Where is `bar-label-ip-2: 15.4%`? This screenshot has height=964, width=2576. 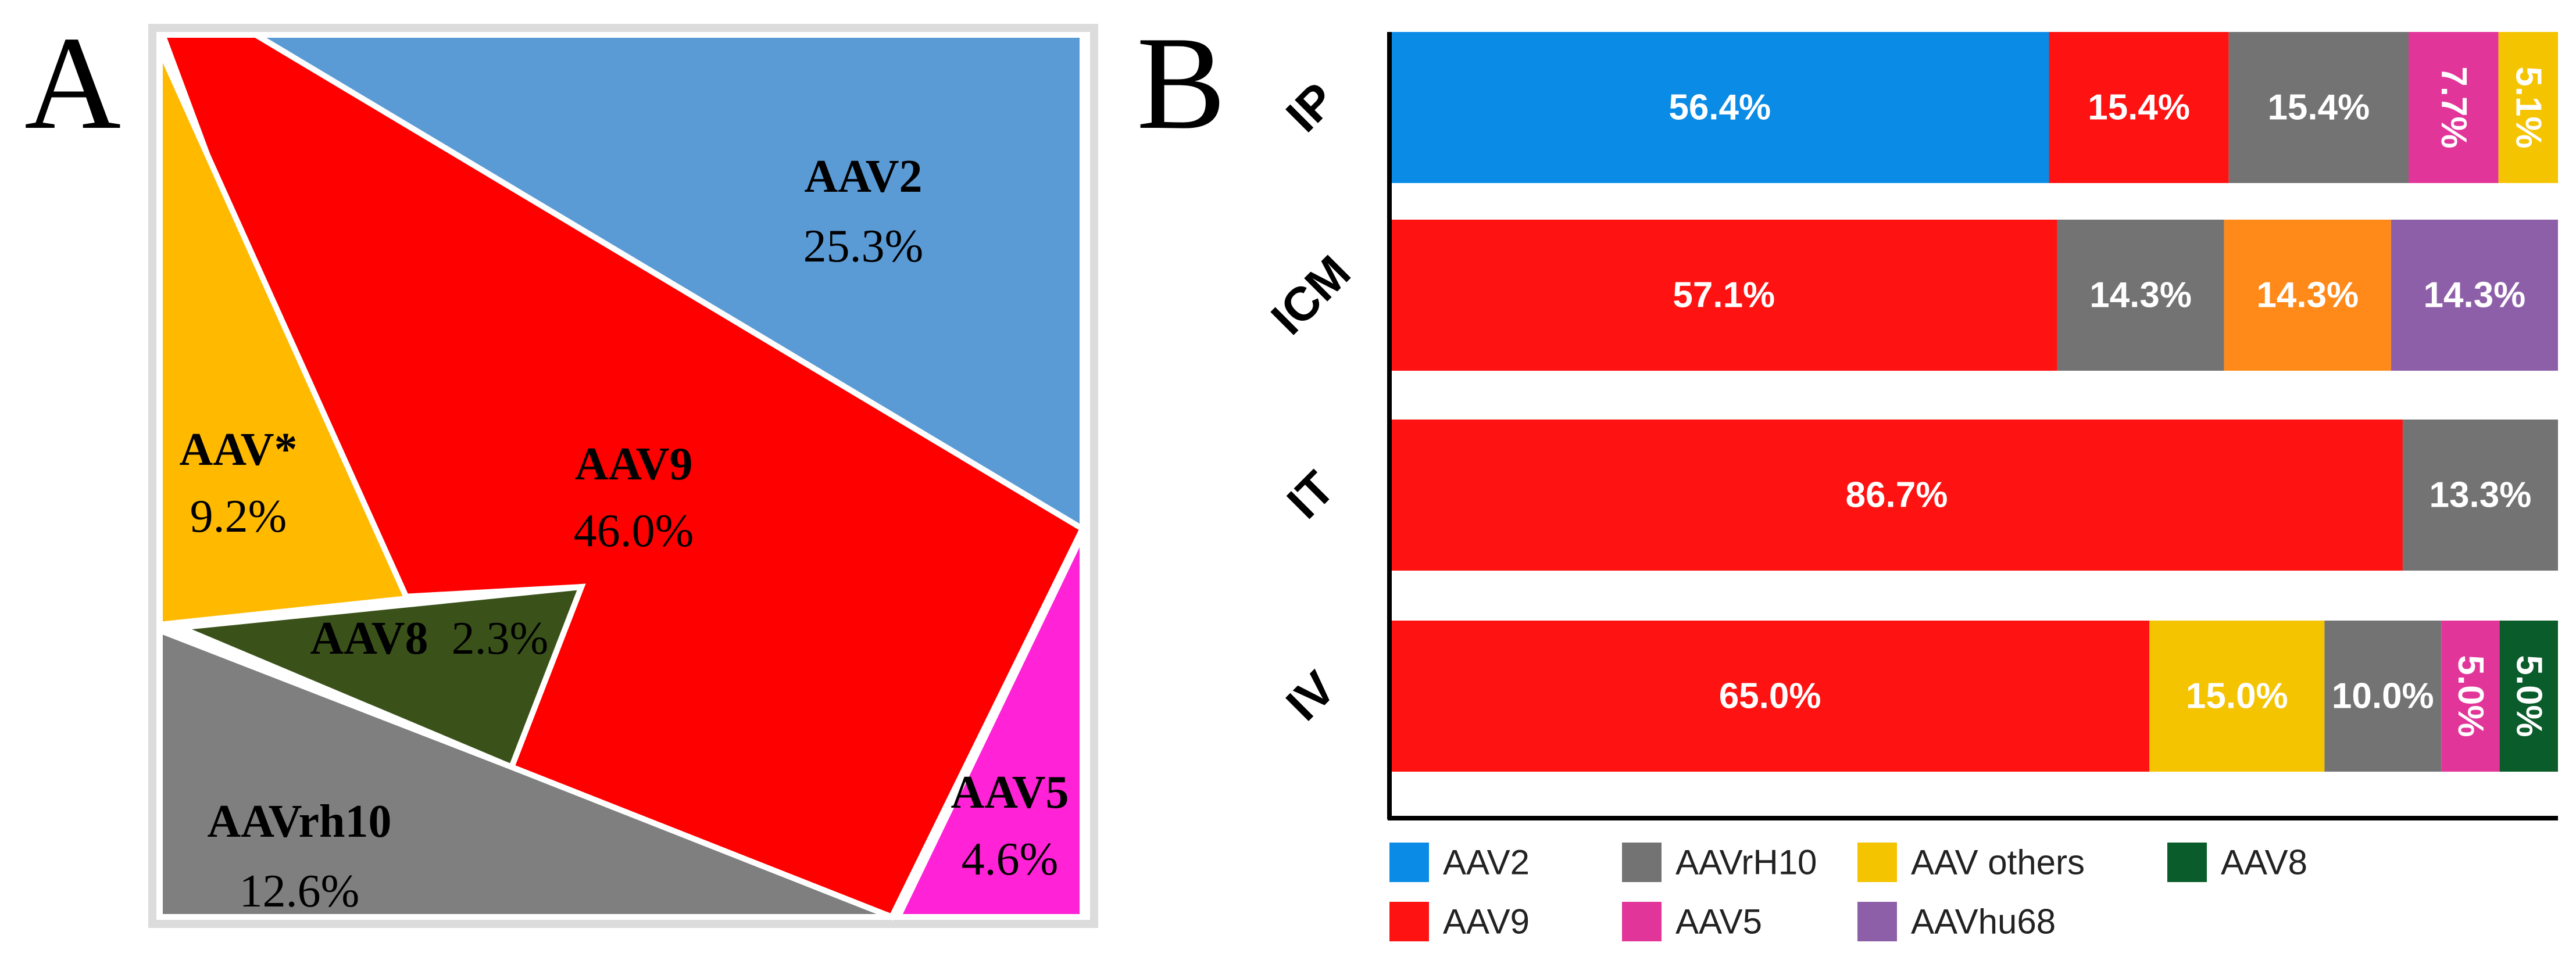 bar-label-ip-2: 15.4% is located at coordinates (2318, 108).